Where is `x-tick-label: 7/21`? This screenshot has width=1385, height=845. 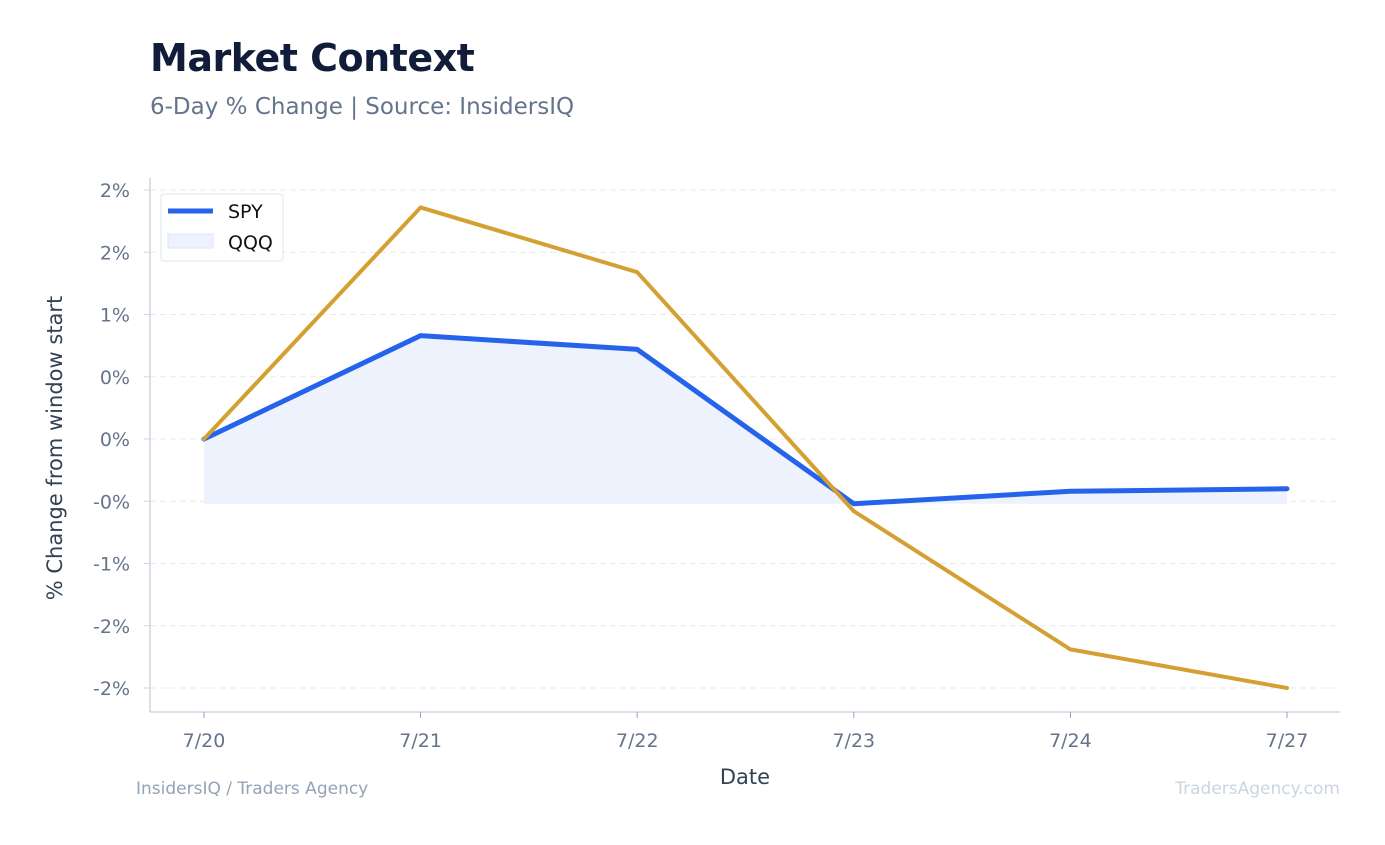 x-tick-label: 7/21 is located at coordinates (420, 741).